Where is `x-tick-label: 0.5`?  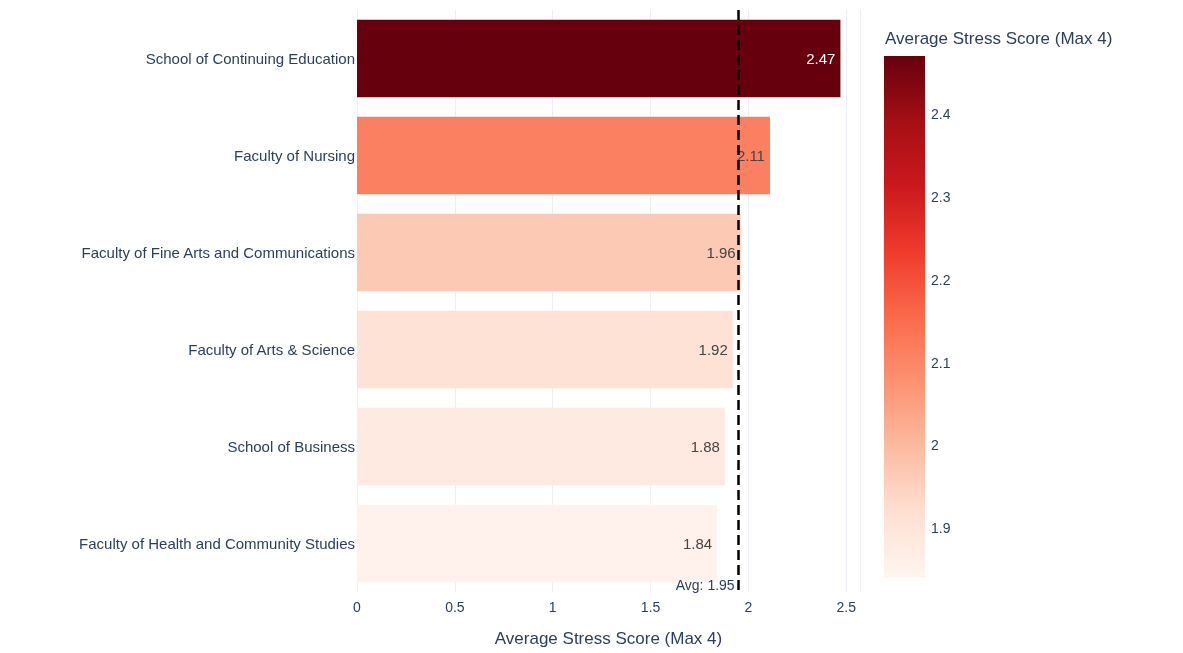
x-tick-label: 0.5 is located at coordinates (455, 607).